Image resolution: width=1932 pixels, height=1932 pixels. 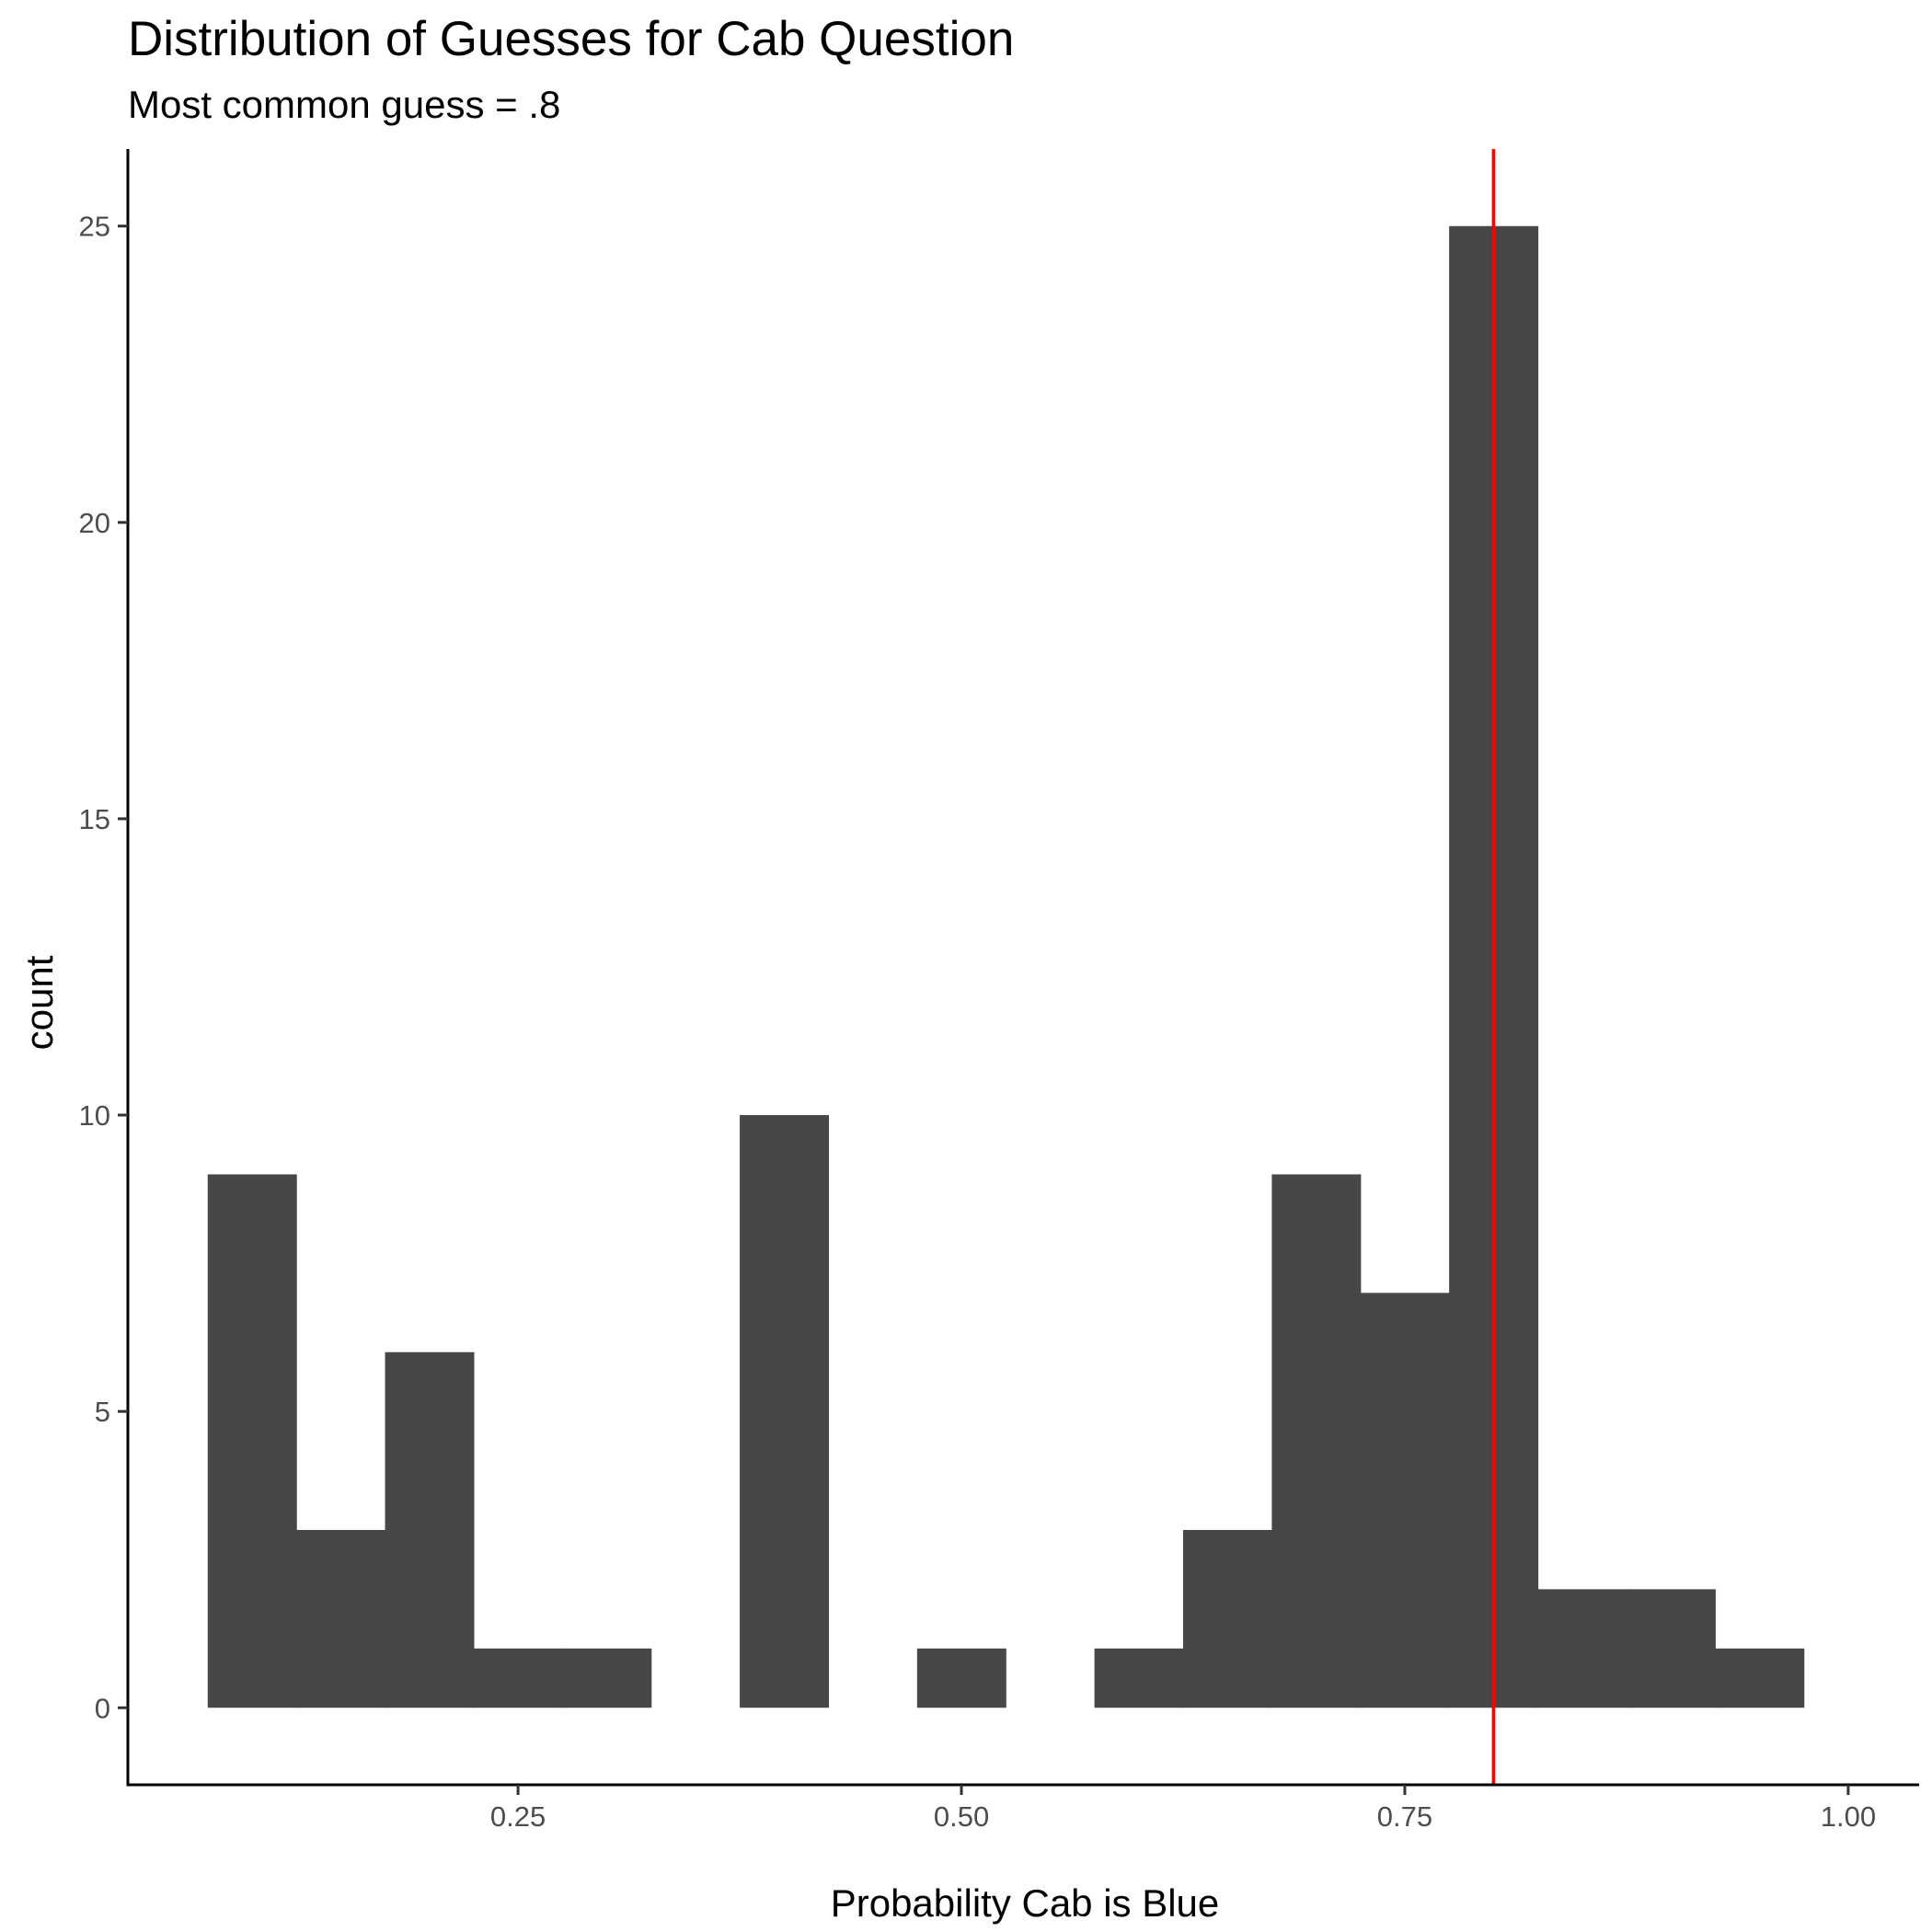 What do you see at coordinates (94, 1115) in the screenshot?
I see `y-tick-label: 10` at bounding box center [94, 1115].